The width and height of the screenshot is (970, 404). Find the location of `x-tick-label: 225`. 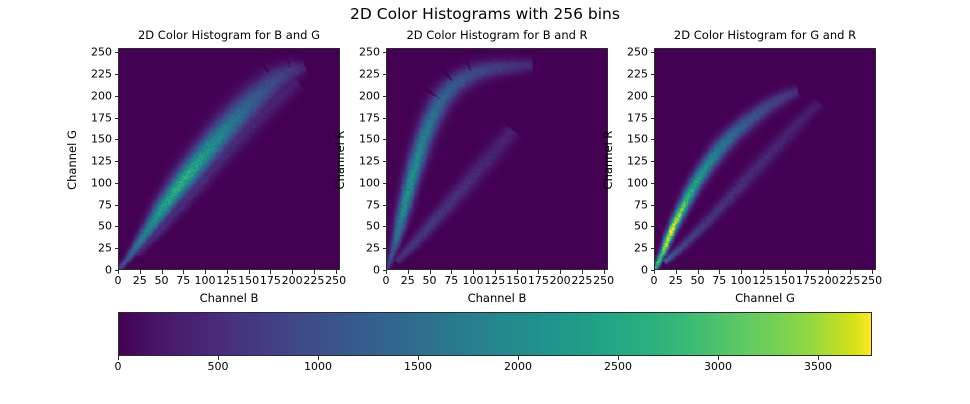

x-tick-label: 225 is located at coordinates (582, 280).